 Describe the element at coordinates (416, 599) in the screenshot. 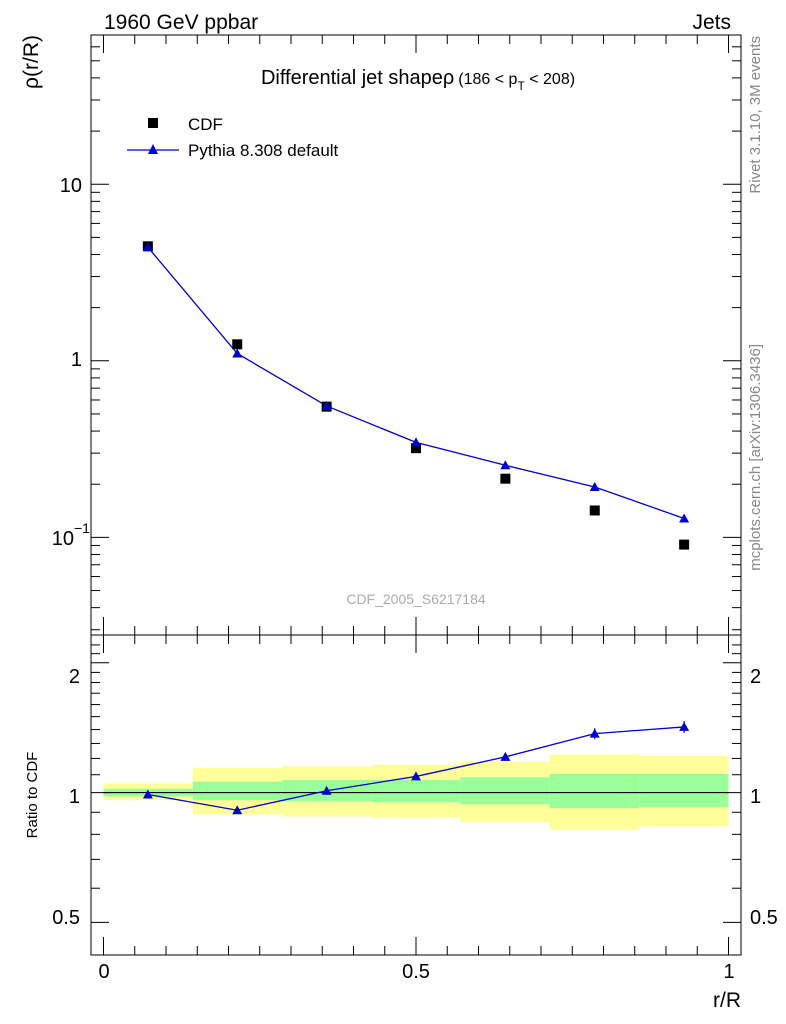

I see `analysis-watermark: CDF_2005_S6217184` at that location.